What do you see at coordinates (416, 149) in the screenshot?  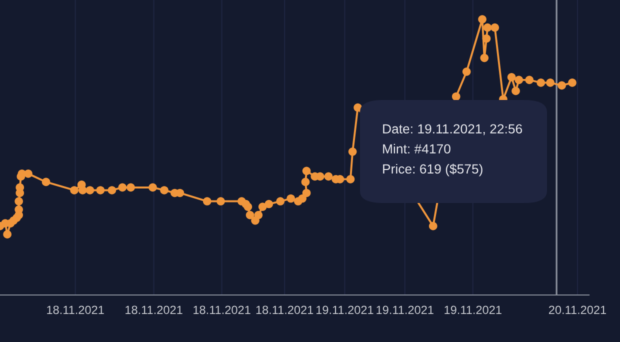 I see `annotation: Mint: #4170` at bounding box center [416, 149].